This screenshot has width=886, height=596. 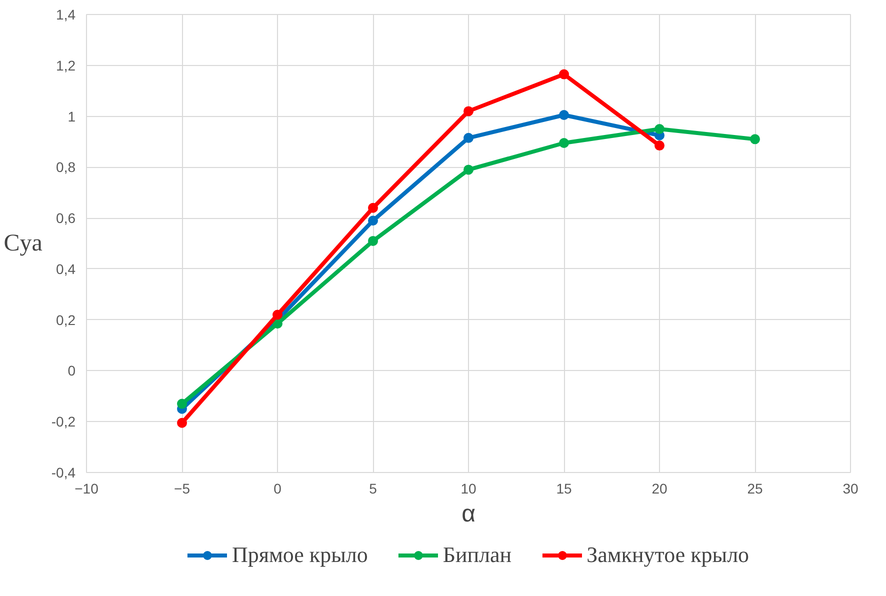 What do you see at coordinates (469, 514) in the screenshot?
I see `x-axis-title: α` at bounding box center [469, 514].